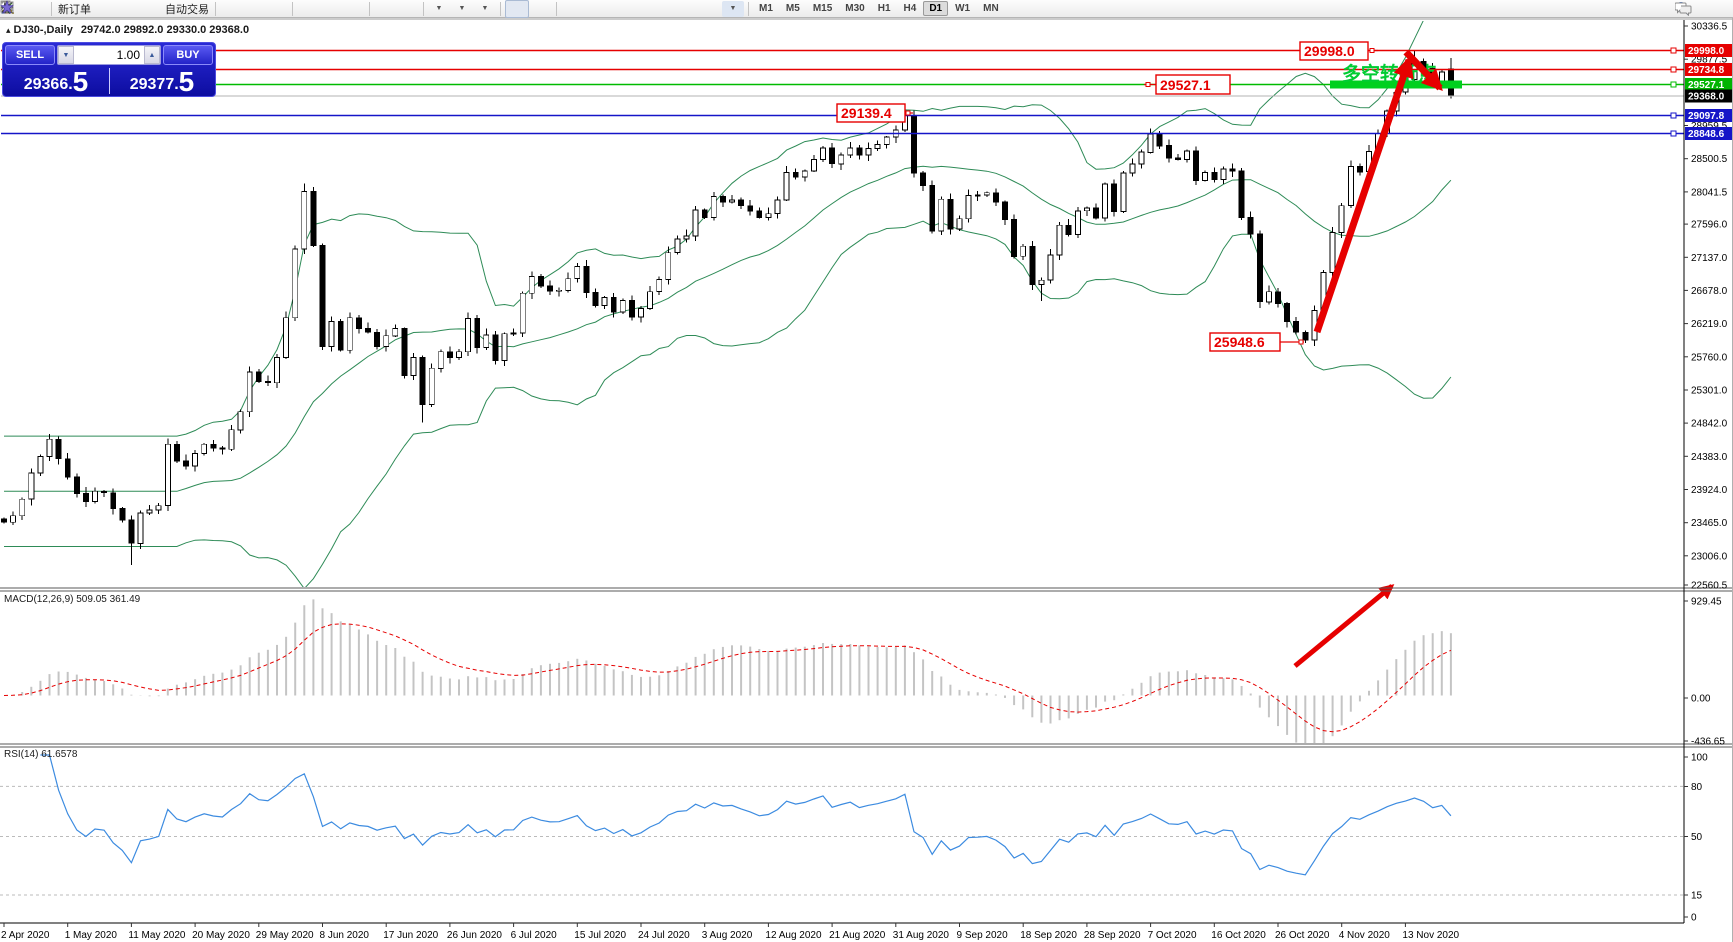  Describe the element at coordinates (1673, 69) in the screenshot. I see `hline-anchor` at that location.